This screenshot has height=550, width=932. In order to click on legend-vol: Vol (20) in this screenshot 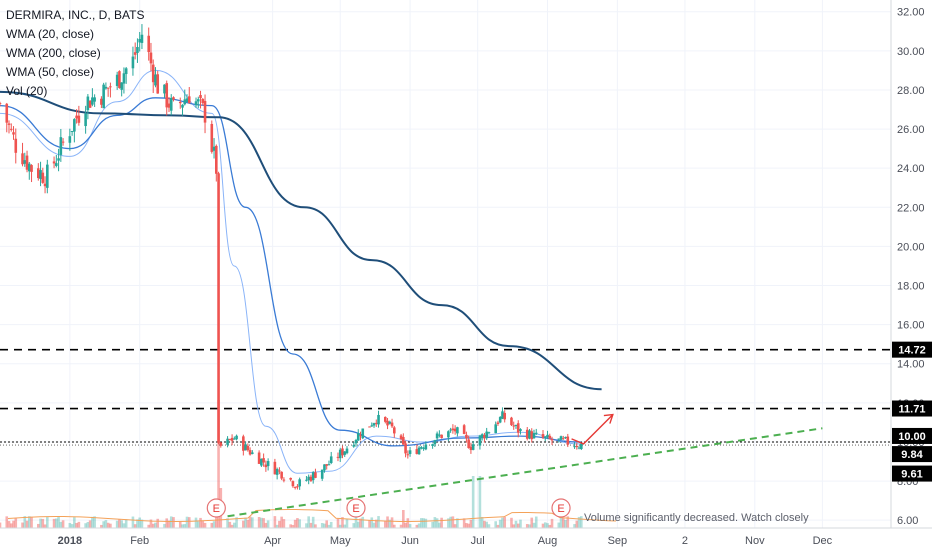, I will do `click(27, 91)`.